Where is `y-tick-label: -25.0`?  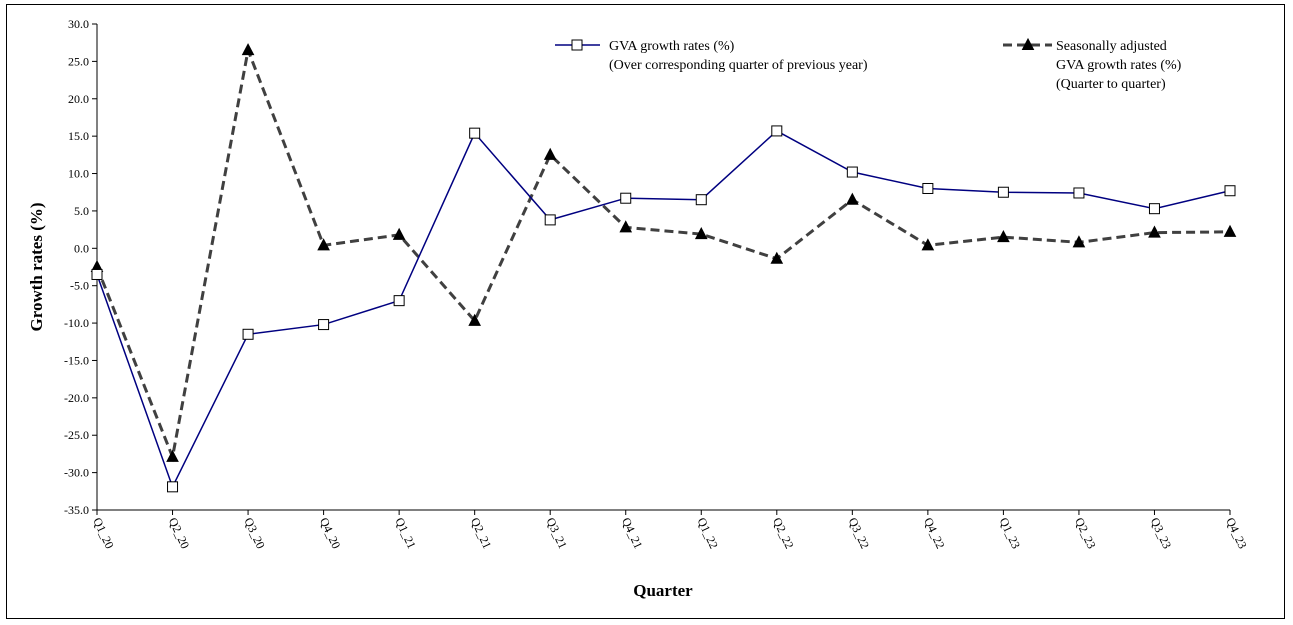
y-tick-label: -25.0 is located at coordinates (76, 435).